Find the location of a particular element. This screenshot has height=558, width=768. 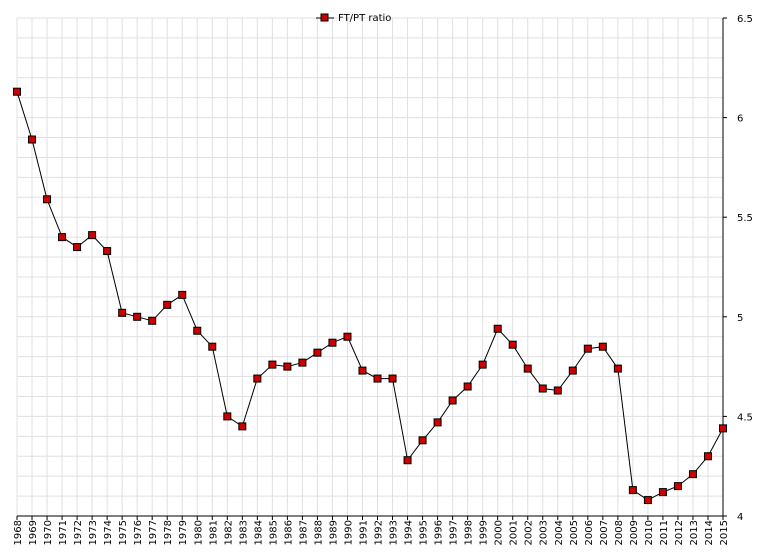

x-tick-label: 1976 is located at coordinates (138, 532).